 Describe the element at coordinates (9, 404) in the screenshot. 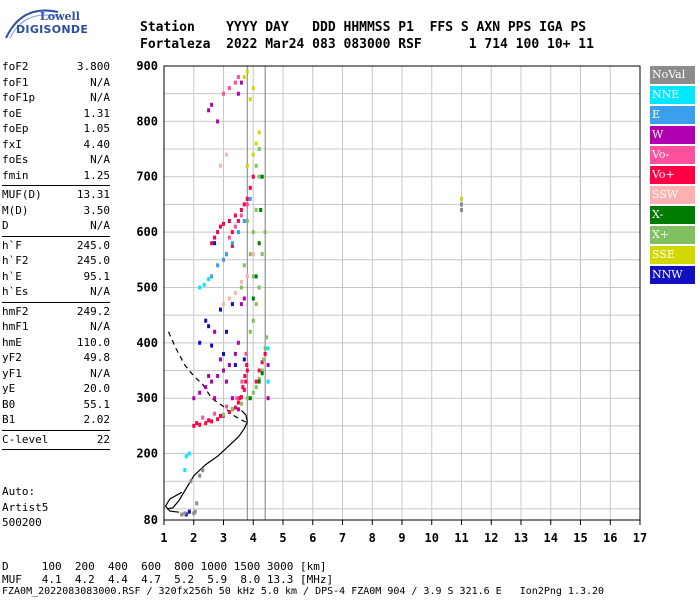

I see `param-key: B0` at that location.